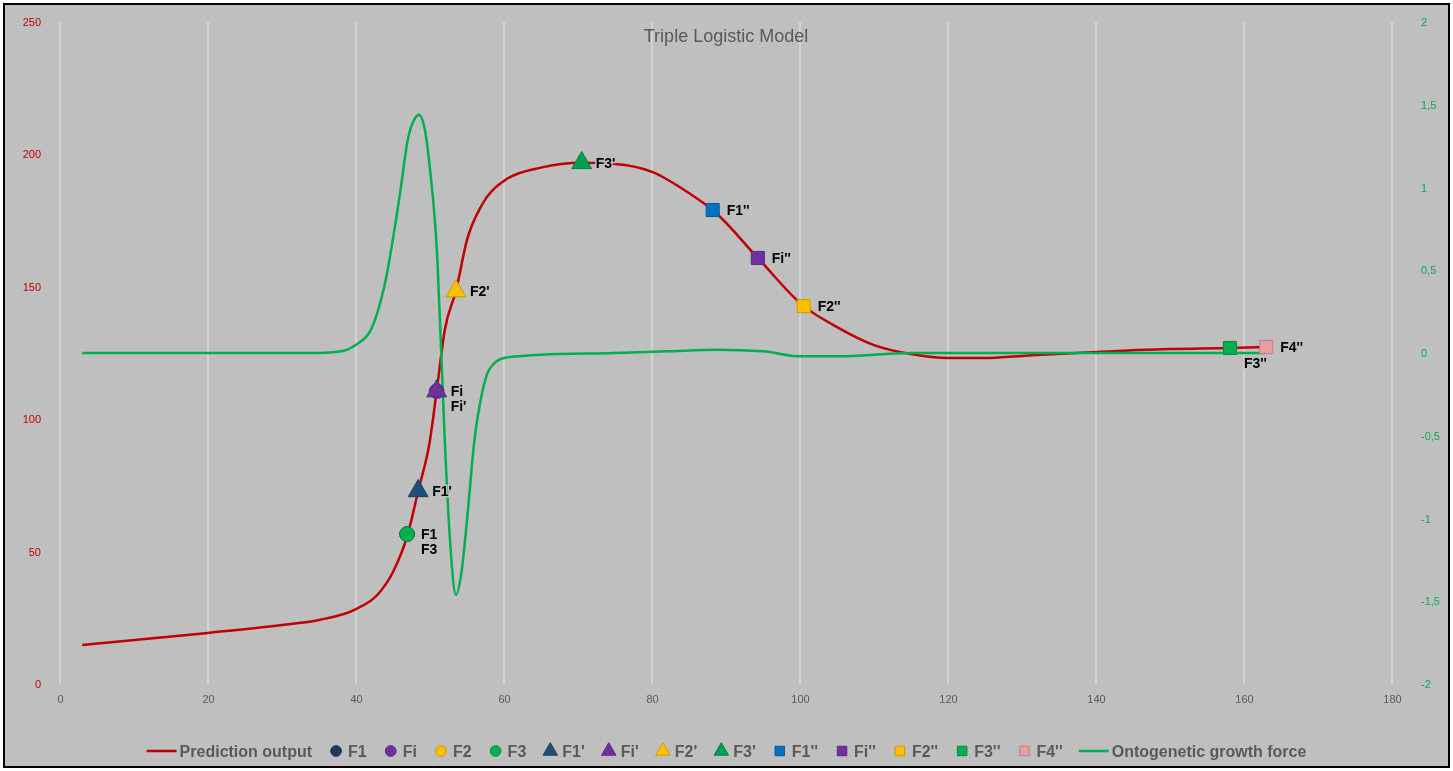 This screenshot has height=771, width=1453. What do you see at coordinates (31, 154) in the screenshot?
I see `y-tick-label: 200` at bounding box center [31, 154].